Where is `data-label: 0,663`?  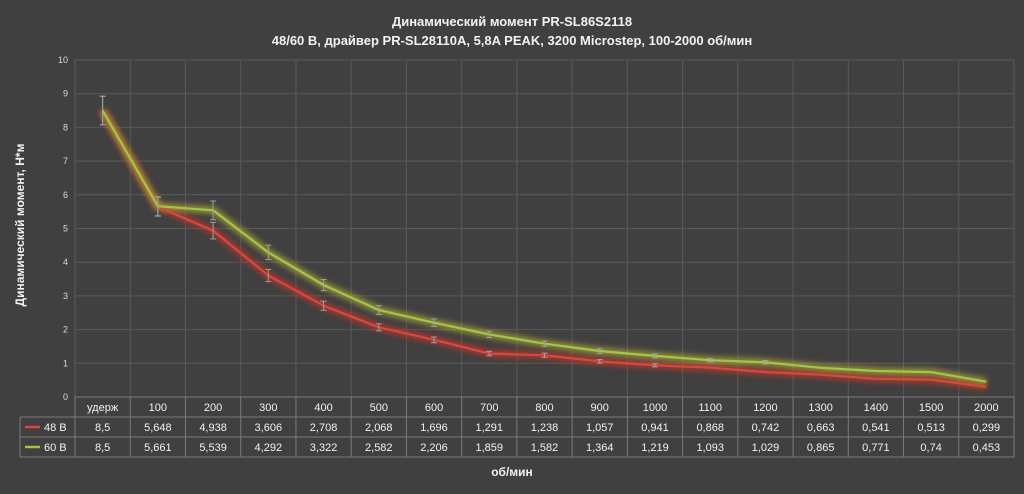 data-label: 0,663 is located at coordinates (821, 428).